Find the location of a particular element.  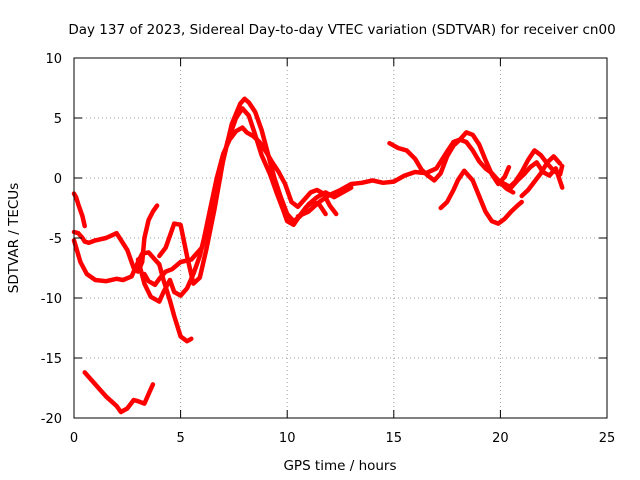

series-line-sat-g is located at coordinates (255, 191).